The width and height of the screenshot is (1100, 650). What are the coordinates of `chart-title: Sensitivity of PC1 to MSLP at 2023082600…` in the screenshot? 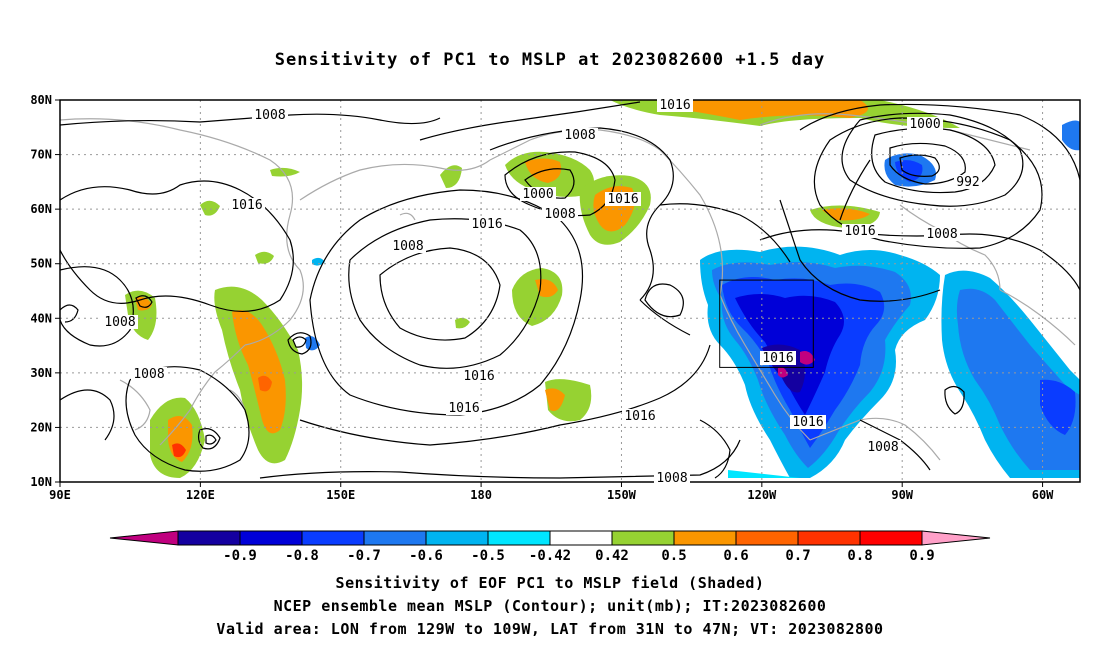 It's located at (550, 60).